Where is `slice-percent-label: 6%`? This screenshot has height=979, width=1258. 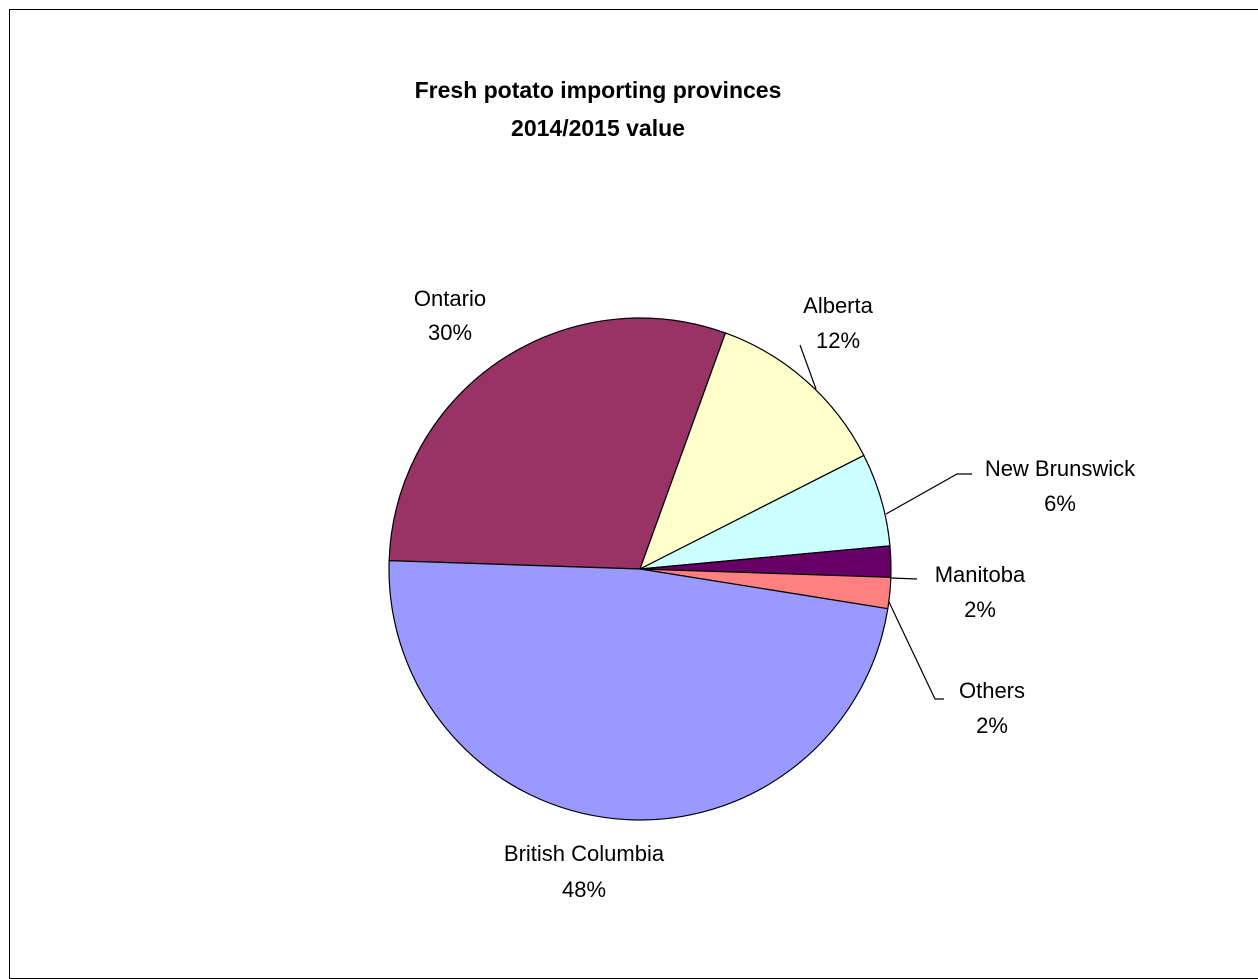
slice-percent-label: 6% is located at coordinates (1060, 503).